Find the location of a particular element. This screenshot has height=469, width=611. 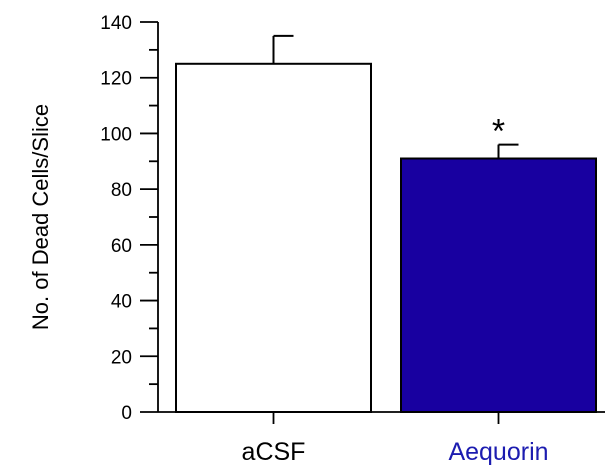

y-tick-label: 40 is located at coordinates (121, 302).